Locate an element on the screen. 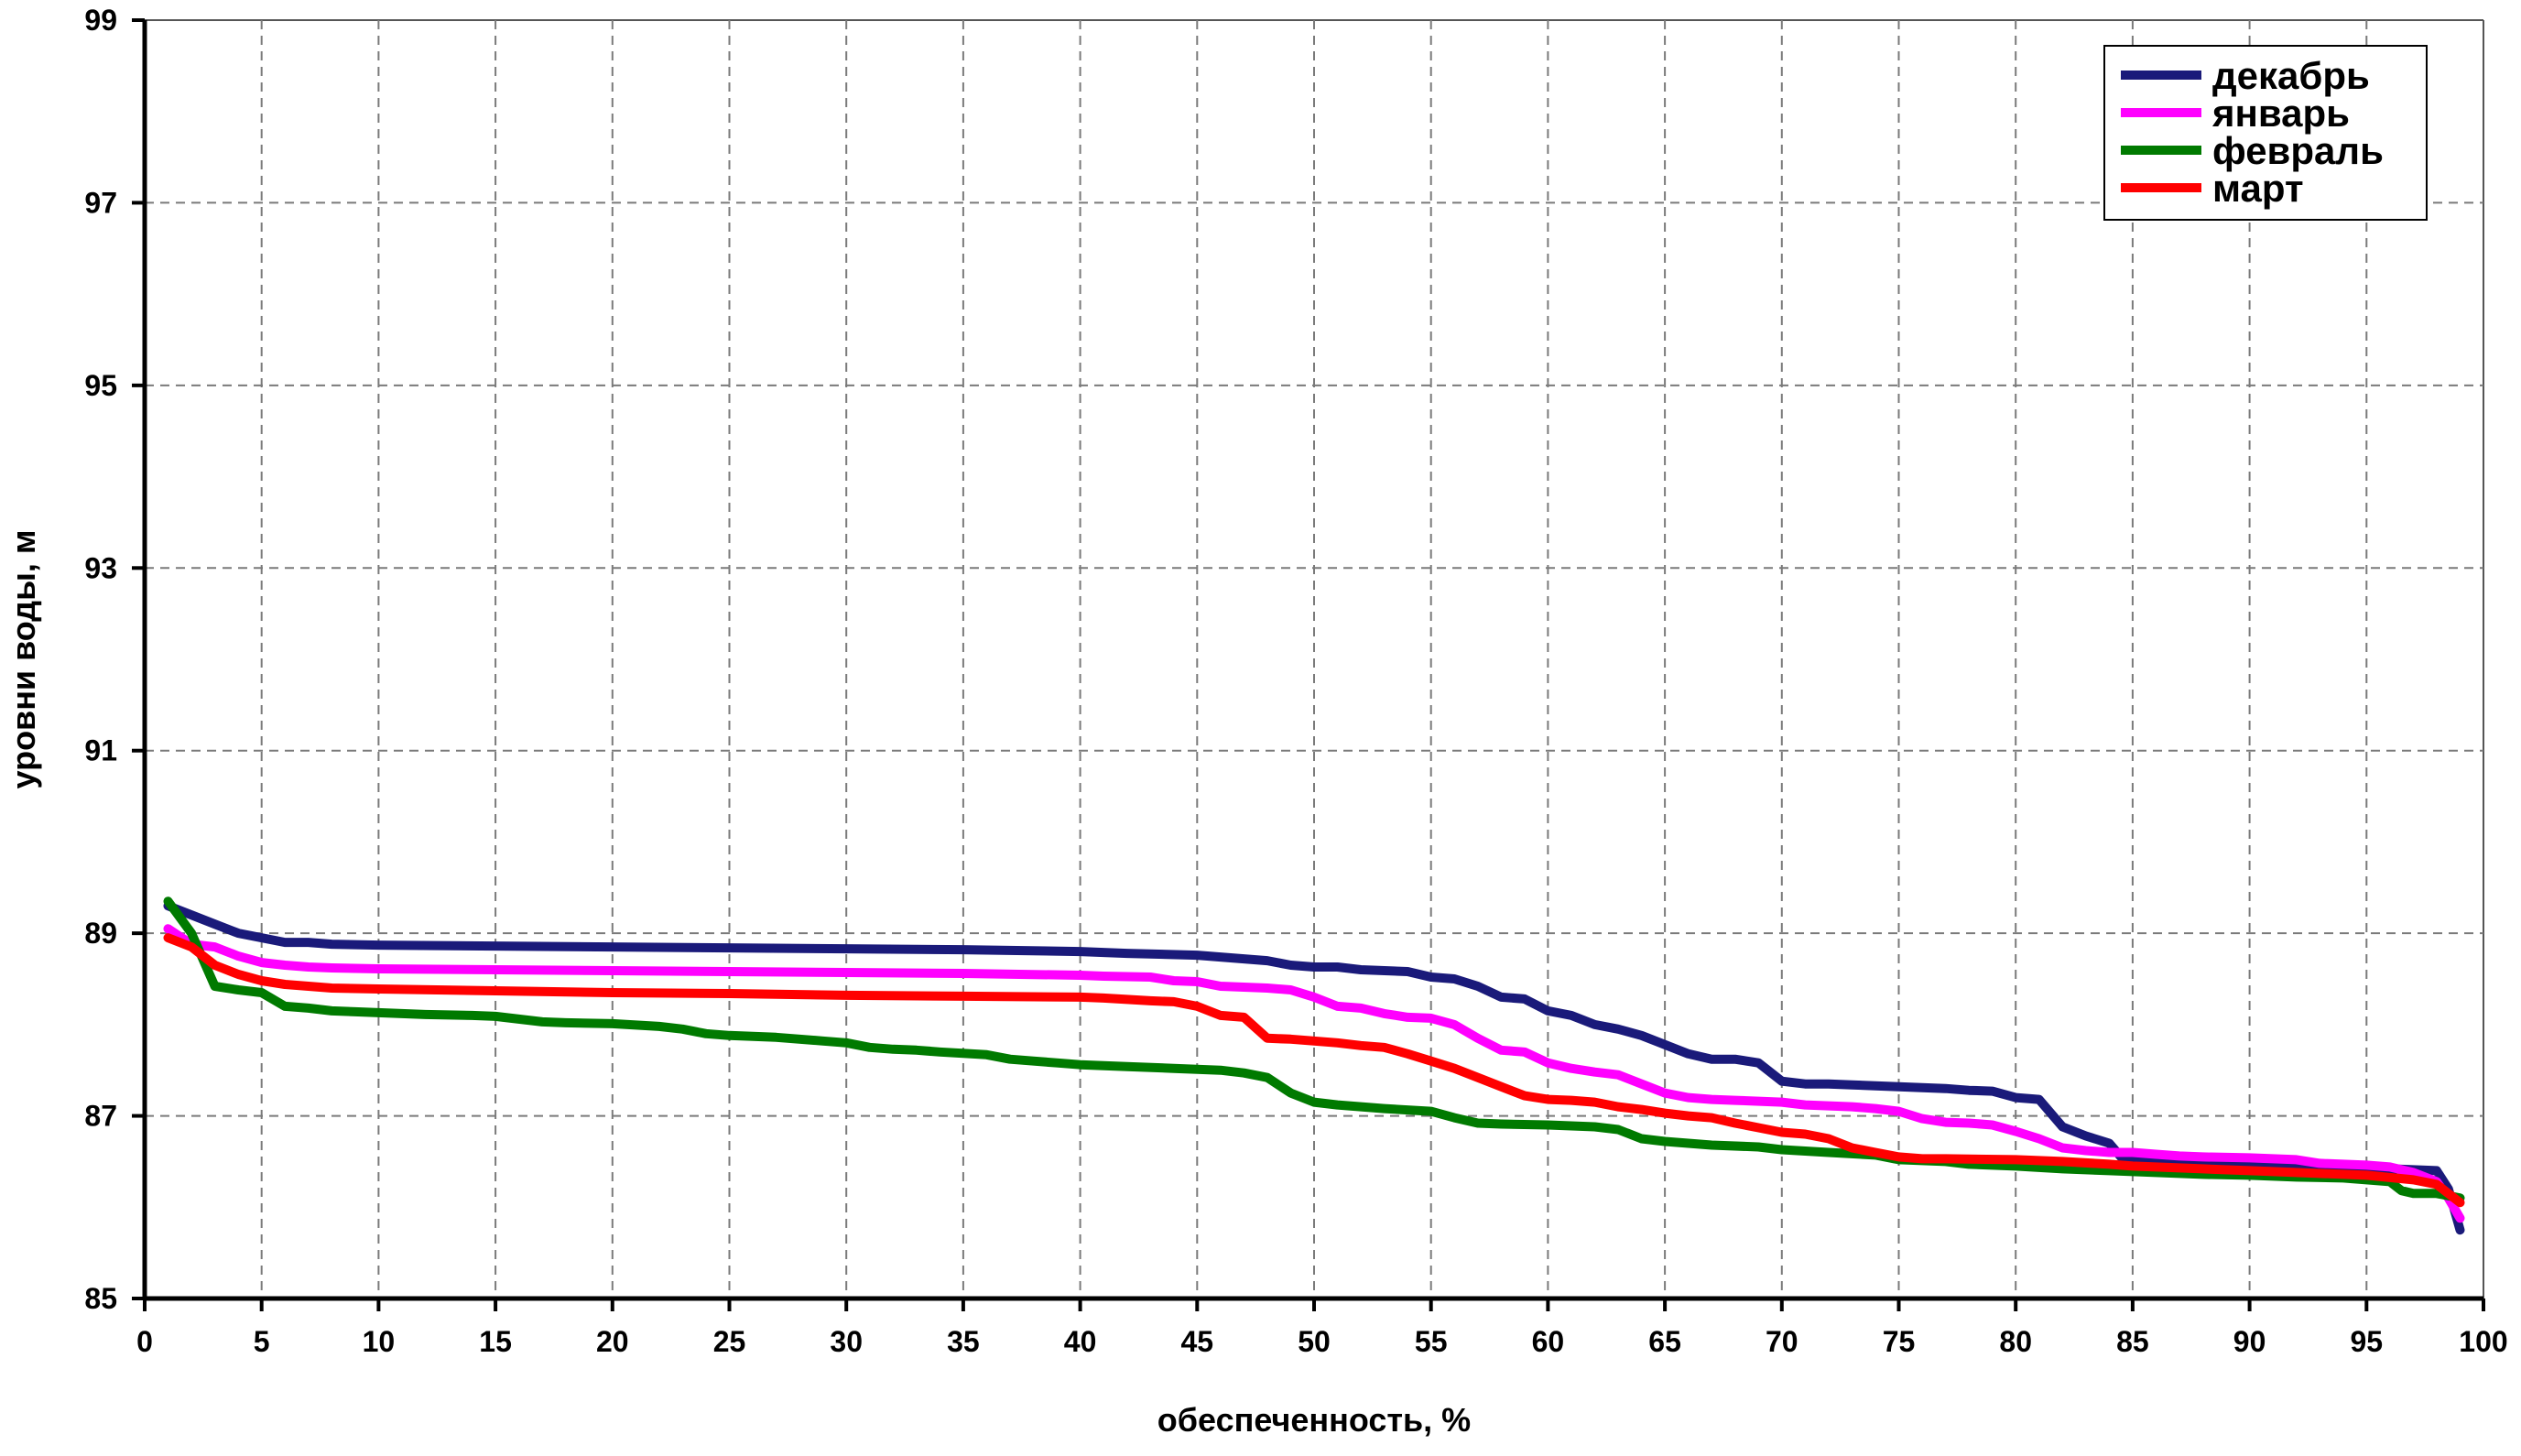  y-tick-label: 91 is located at coordinates (100, 750).